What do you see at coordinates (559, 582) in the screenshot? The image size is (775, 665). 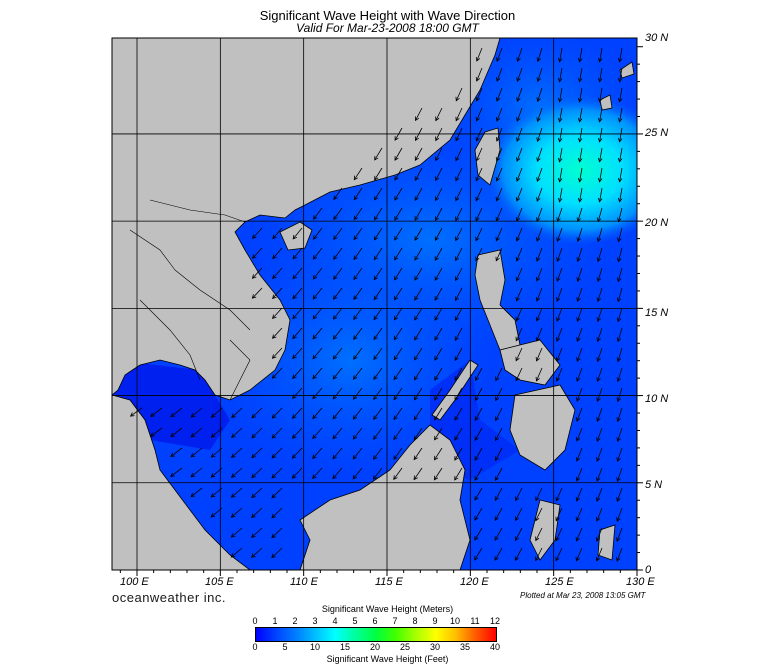 I see `lon-label: 125 E` at bounding box center [559, 582].